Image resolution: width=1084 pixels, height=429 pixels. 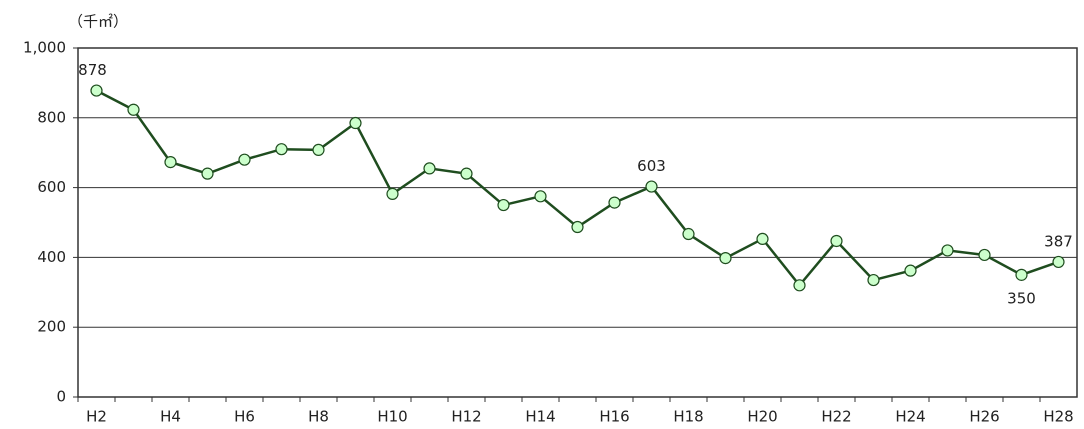 I want to click on x-tick-label: H4, so click(x=170, y=417).